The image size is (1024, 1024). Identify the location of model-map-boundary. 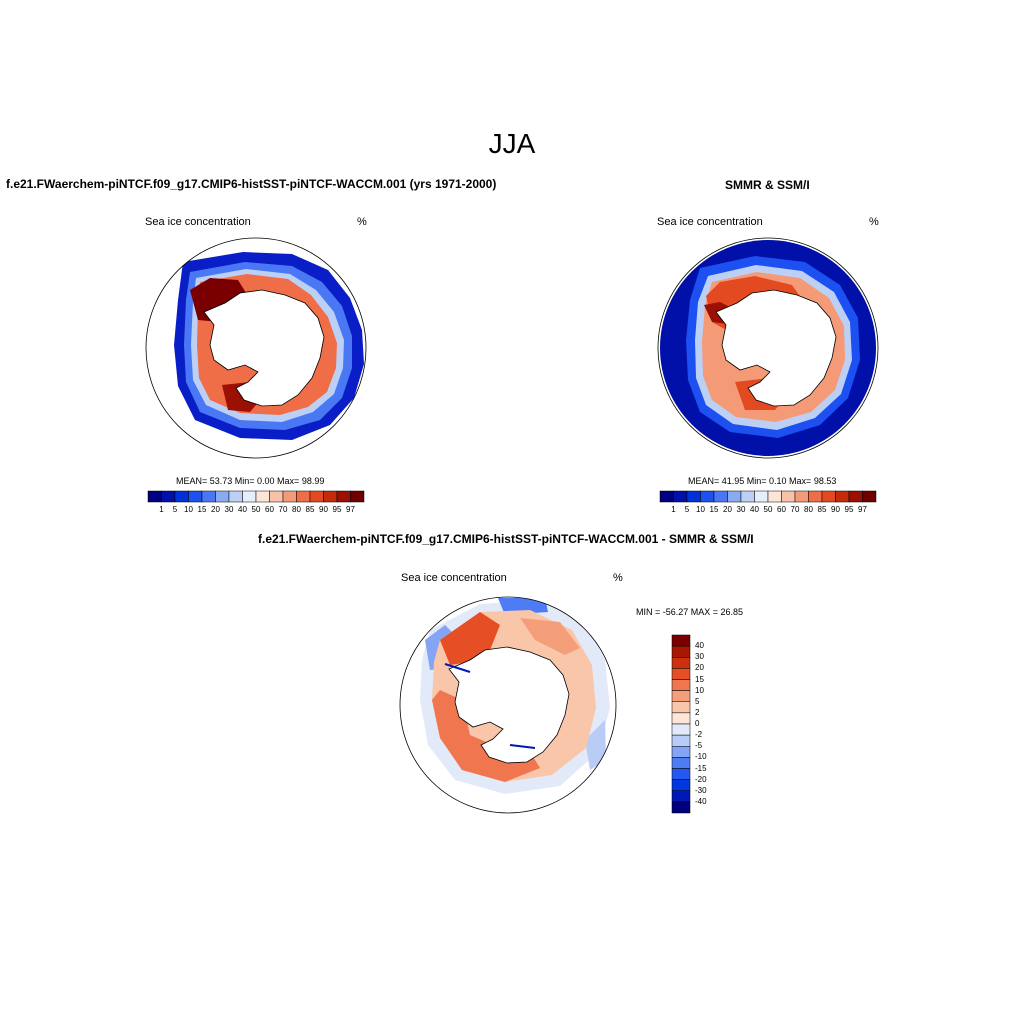
(256, 348).